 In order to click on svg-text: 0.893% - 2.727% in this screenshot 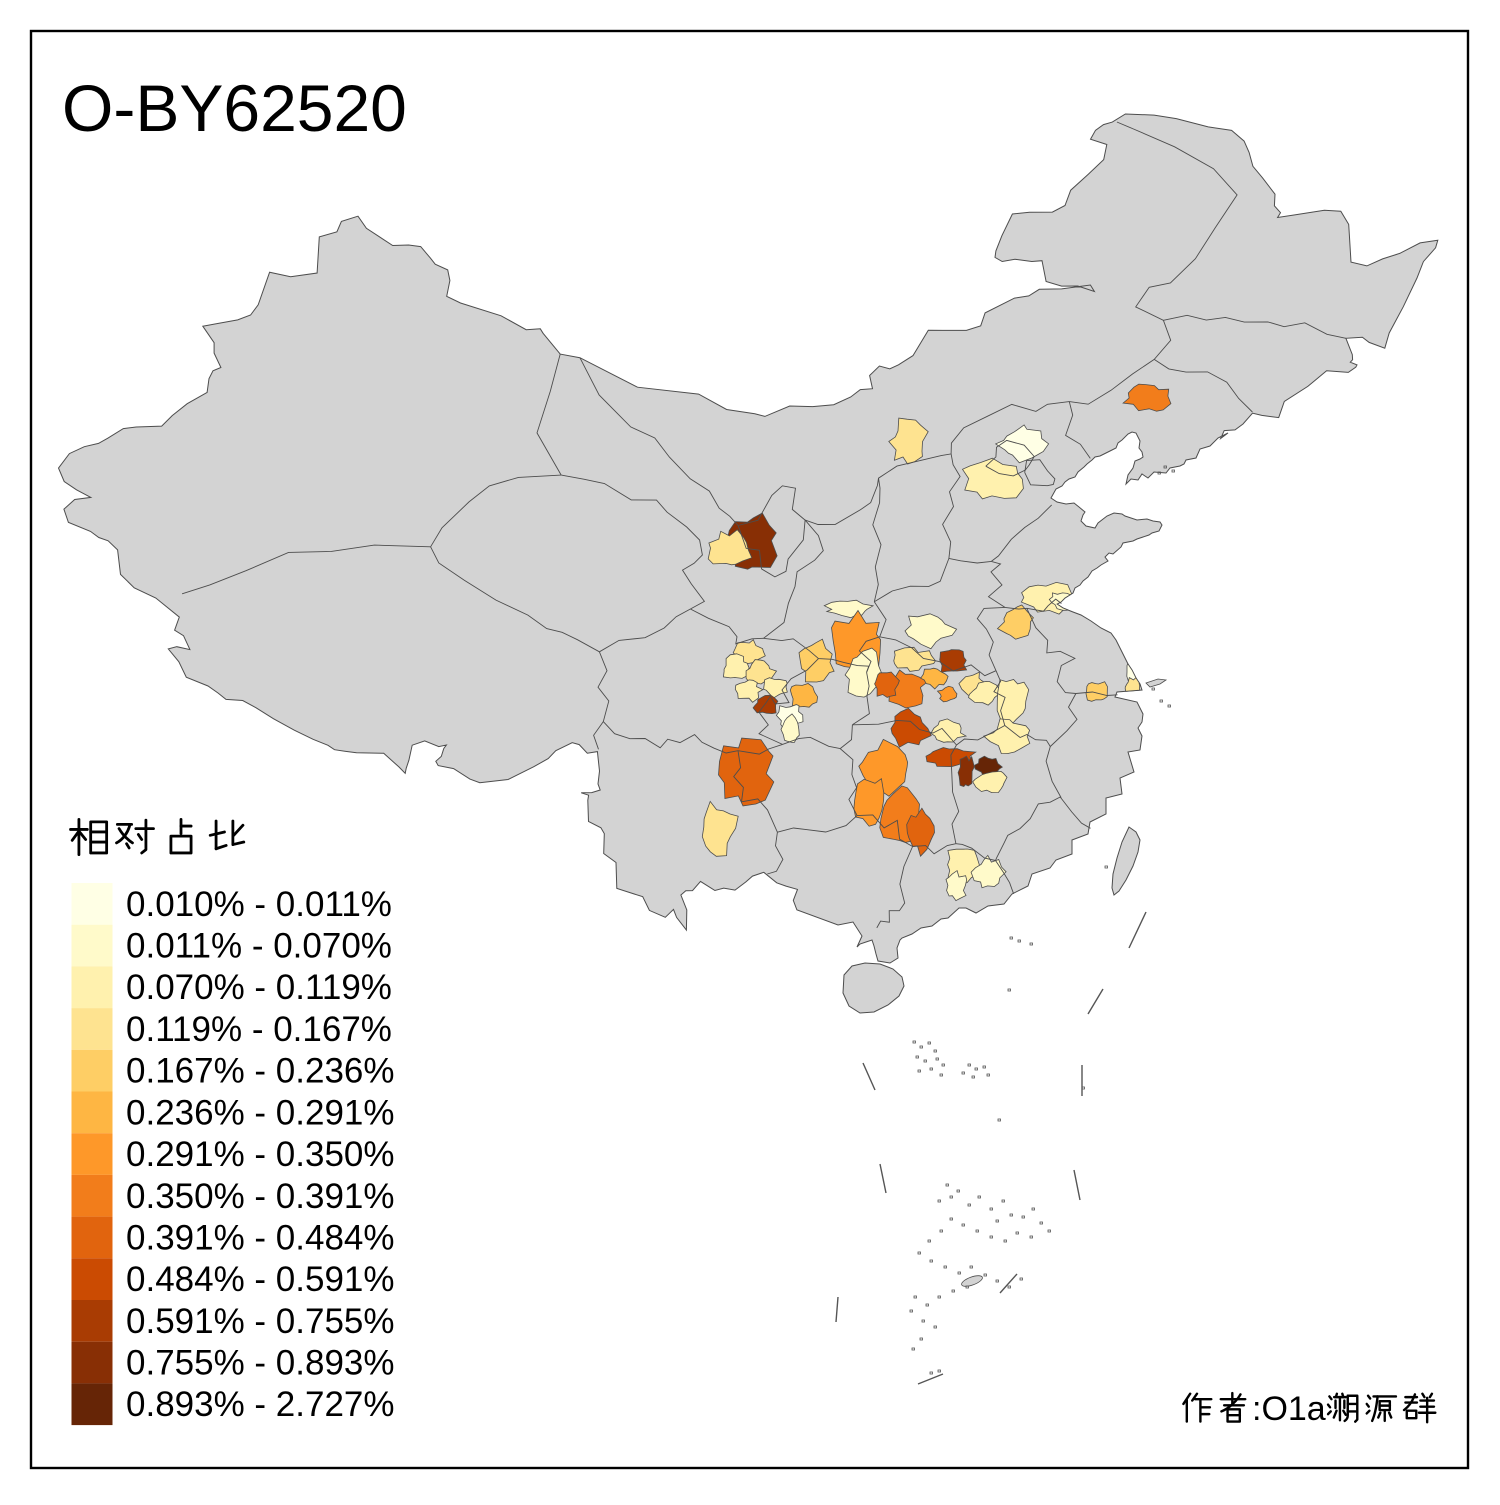, I will do `click(260, 1404)`.